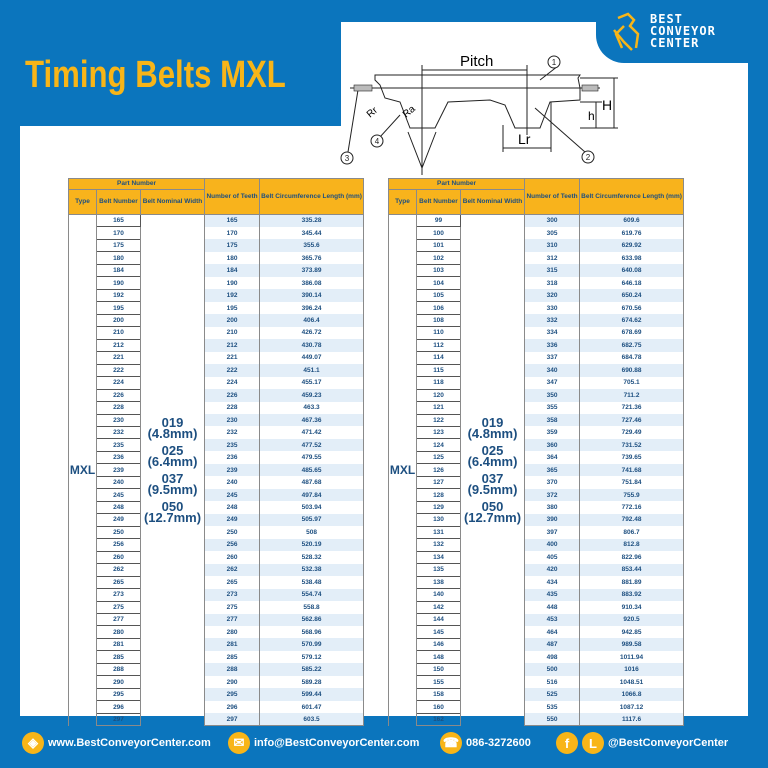 Image resolution: width=768 pixels, height=768 pixels. I want to click on table-row: 101 310 629.92, so click(537, 245).